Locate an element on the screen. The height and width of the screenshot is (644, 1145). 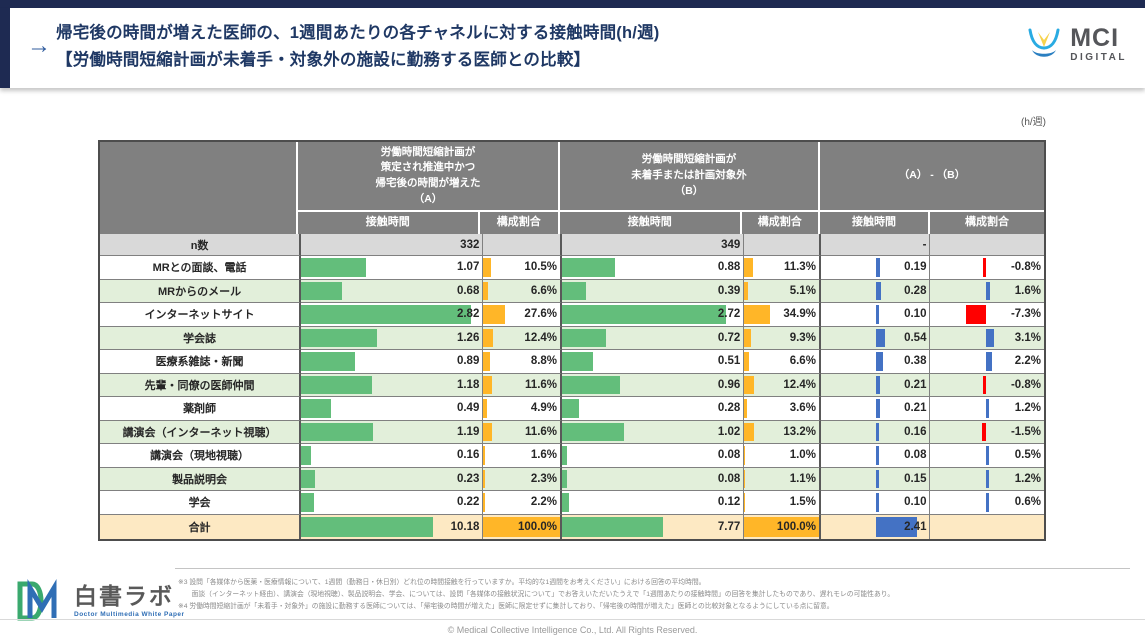
n-empty-cell is located at coordinates (782, 245).